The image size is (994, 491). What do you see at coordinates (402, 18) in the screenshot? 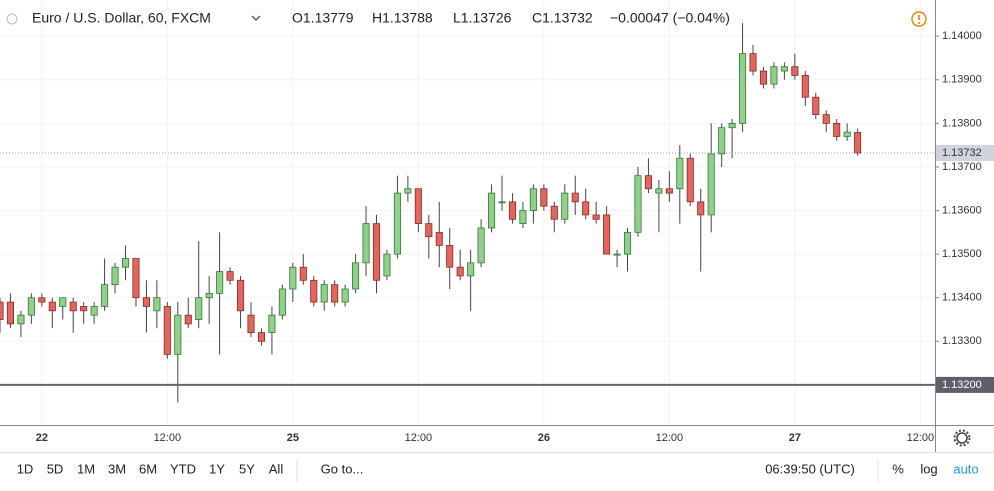
I see `ohlc-high: H1.13788` at bounding box center [402, 18].